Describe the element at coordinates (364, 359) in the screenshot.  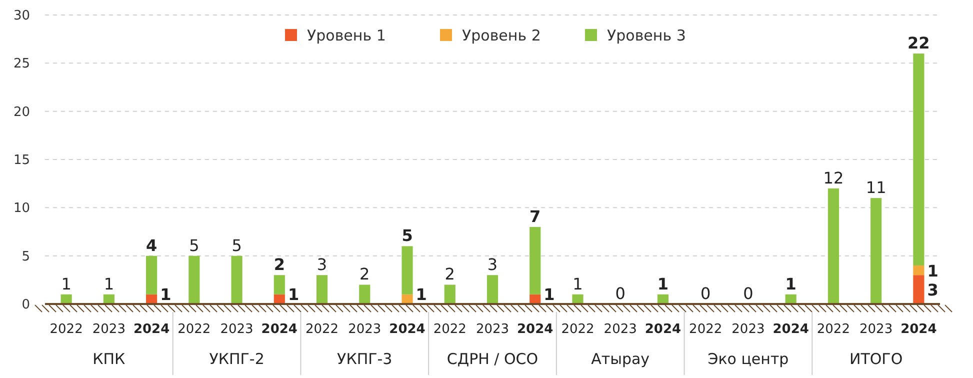
I see `text: УКПГ-3` at that location.